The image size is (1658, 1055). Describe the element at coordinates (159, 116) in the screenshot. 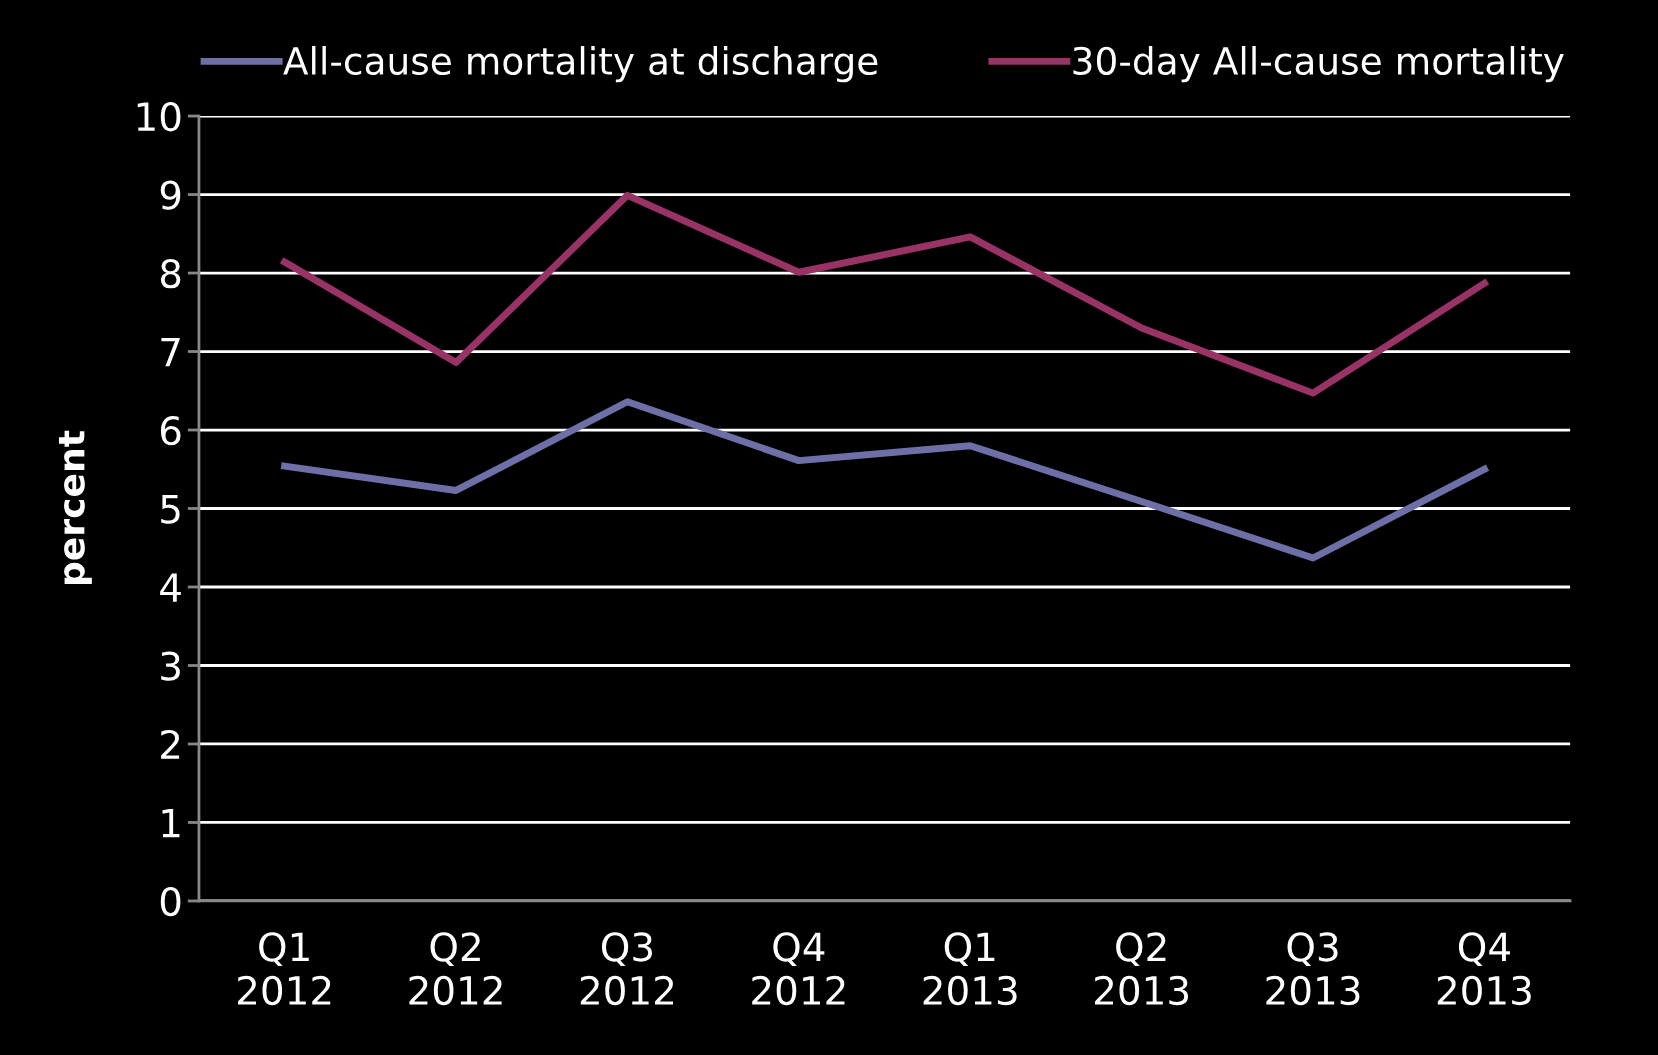

I see `y-tick-label: 10` at that location.